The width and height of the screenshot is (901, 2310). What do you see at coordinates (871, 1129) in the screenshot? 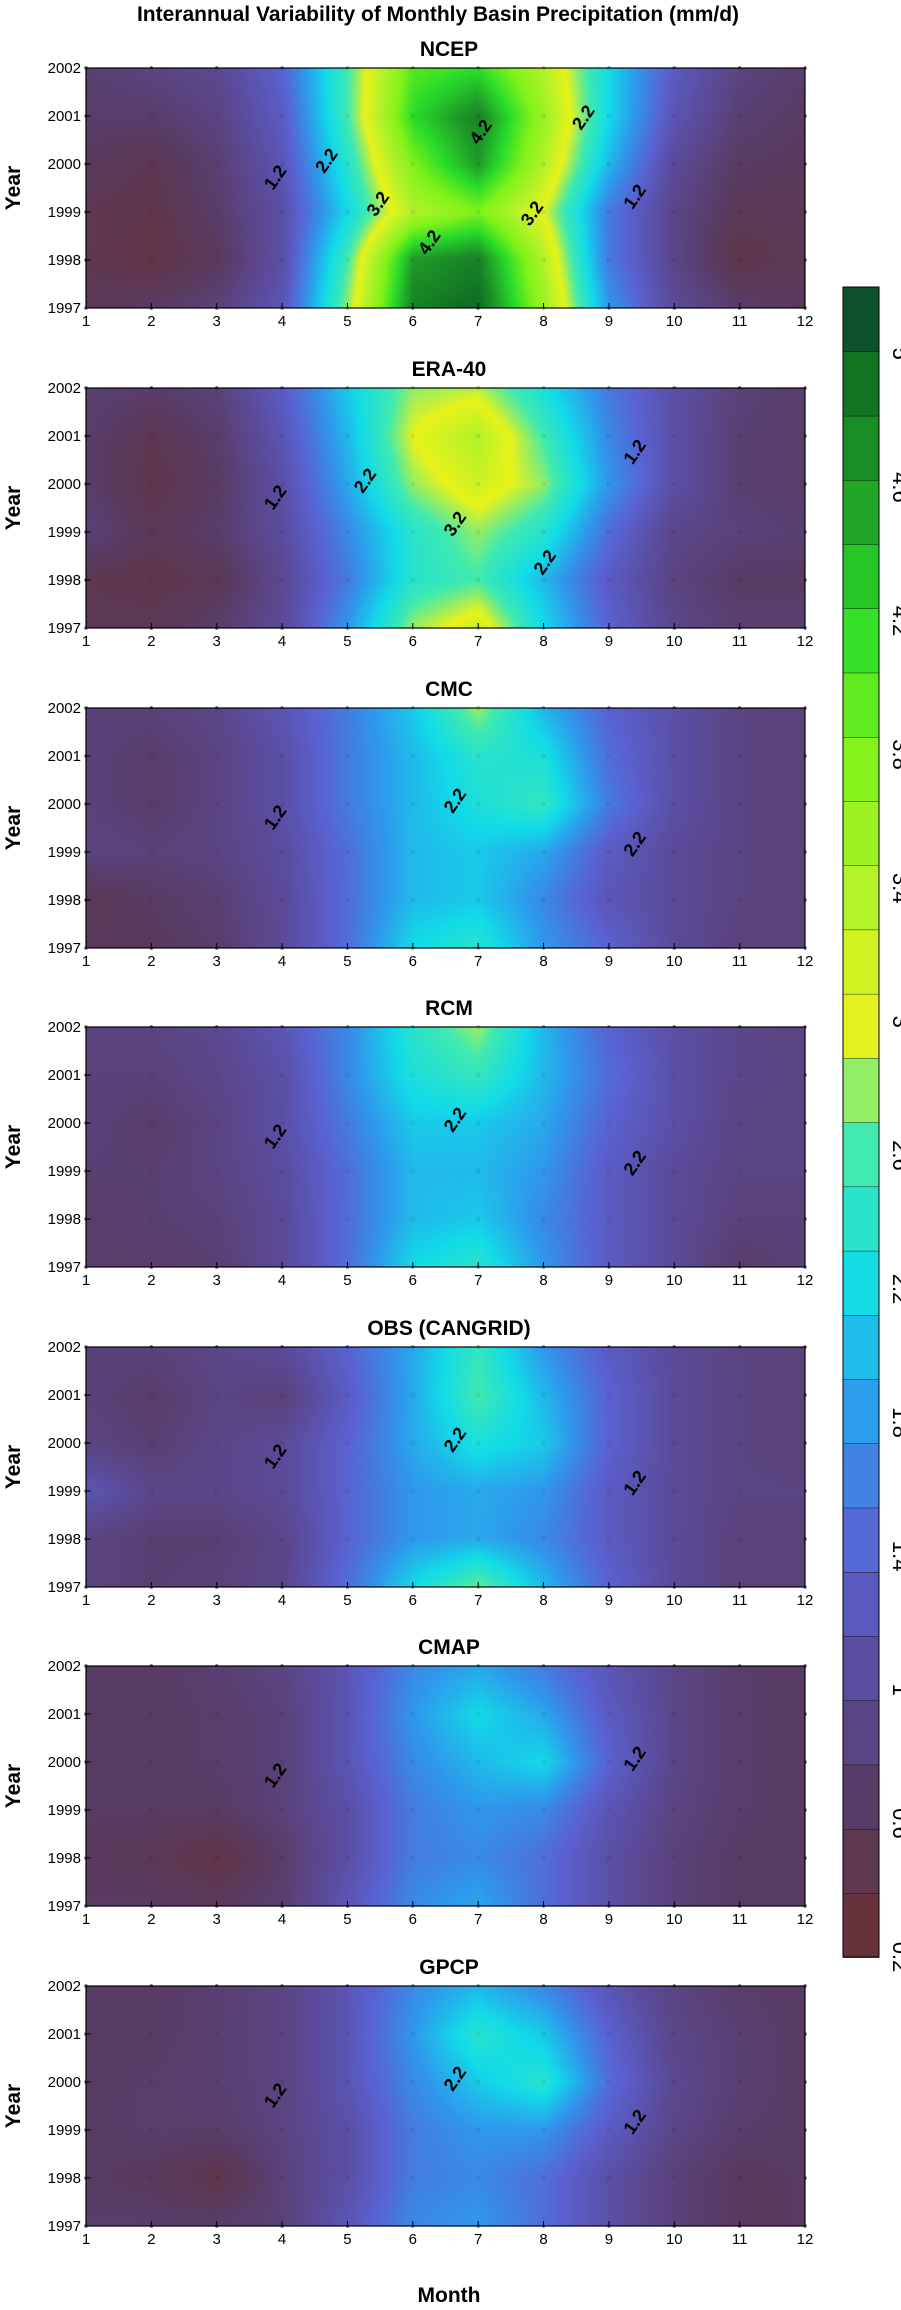
I see `colorbar: 0.2 0.6 1 1.4 1.8 2.2 2.6 3 3.4 3.8 4.2 4.6 5` at bounding box center [871, 1129].